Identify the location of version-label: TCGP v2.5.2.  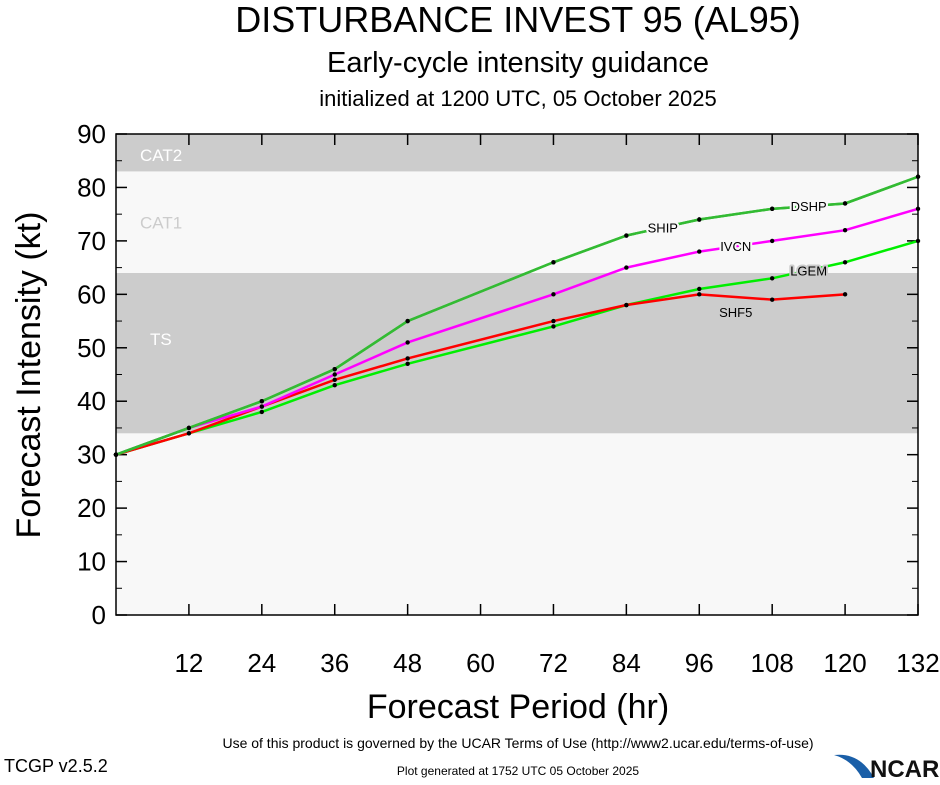
(56, 766).